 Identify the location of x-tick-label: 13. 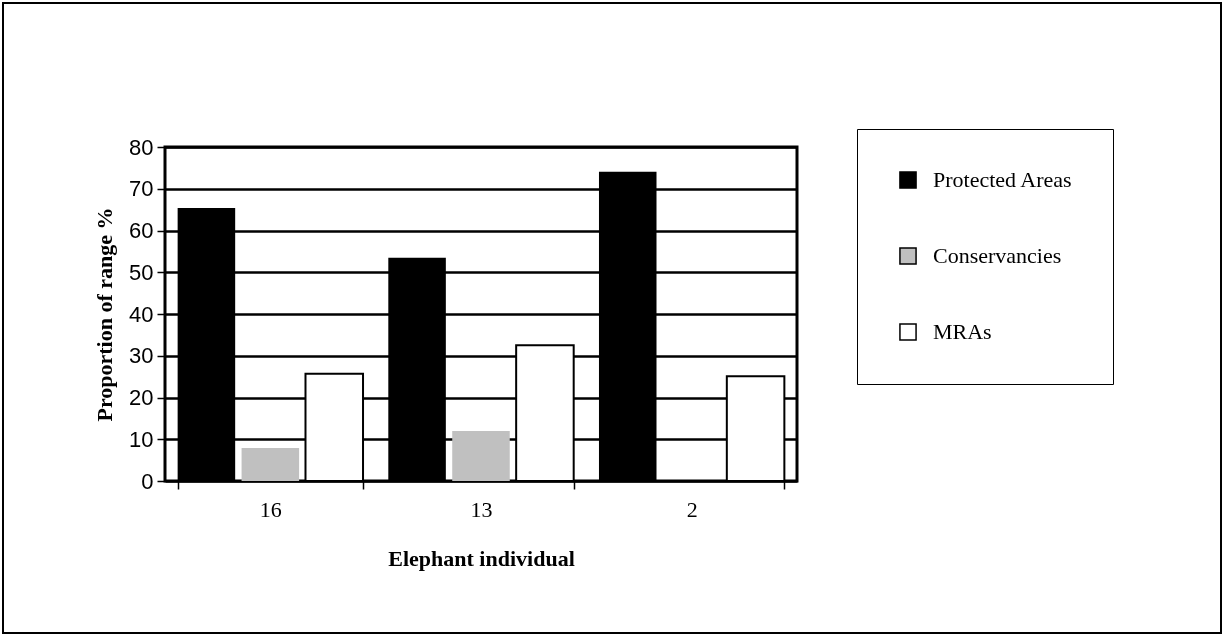
(481, 509).